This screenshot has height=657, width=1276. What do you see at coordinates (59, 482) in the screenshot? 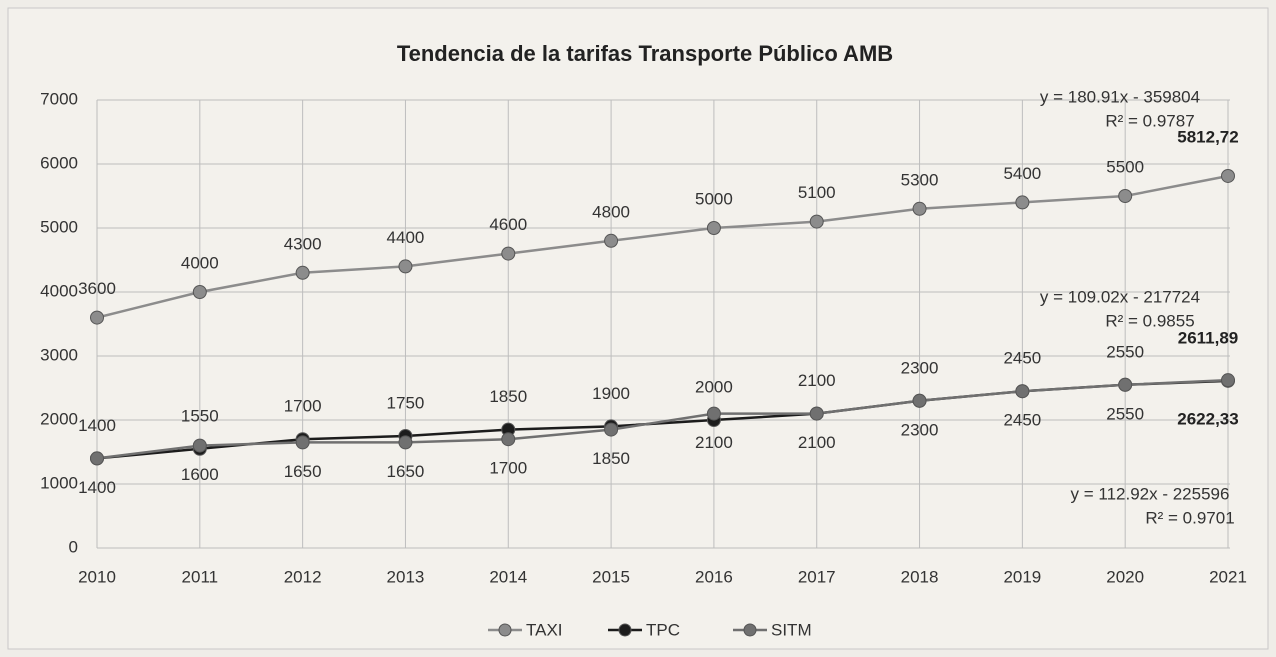
I see `y-tick-label: 1000` at bounding box center [59, 482].